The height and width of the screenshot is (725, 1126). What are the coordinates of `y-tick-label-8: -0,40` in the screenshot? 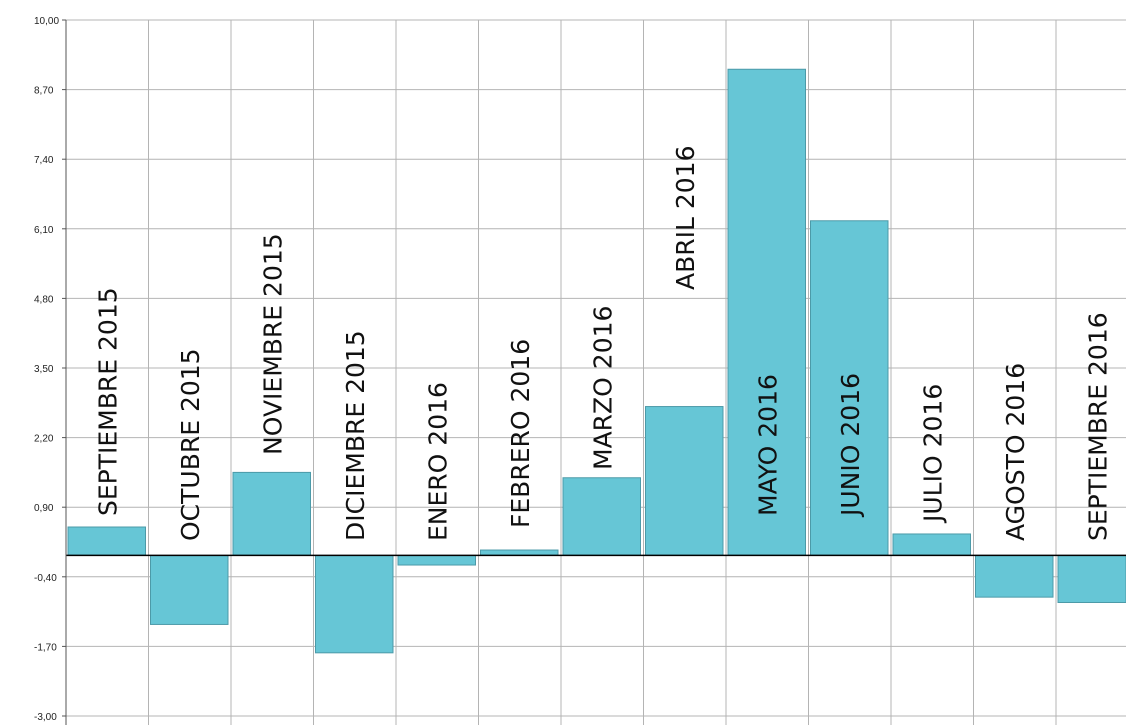 It's located at (45, 578).